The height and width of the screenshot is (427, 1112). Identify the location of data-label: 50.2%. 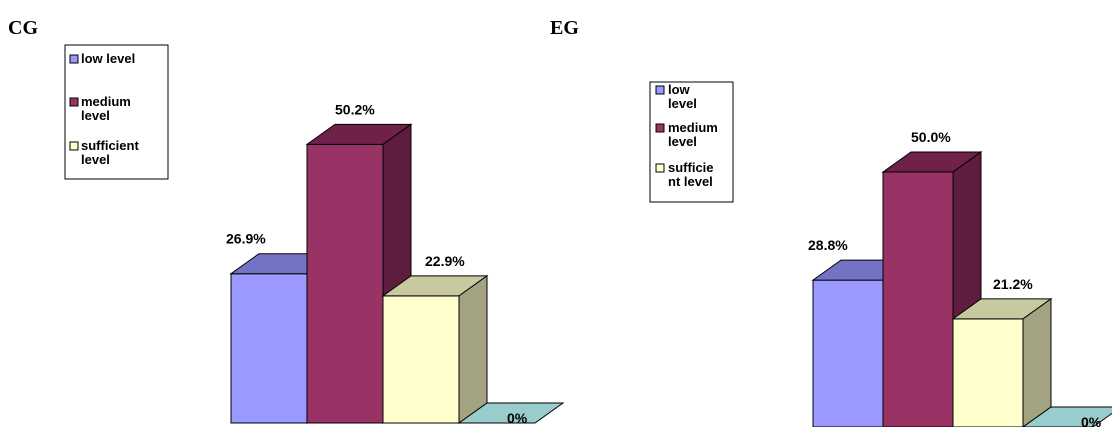
(355, 109).